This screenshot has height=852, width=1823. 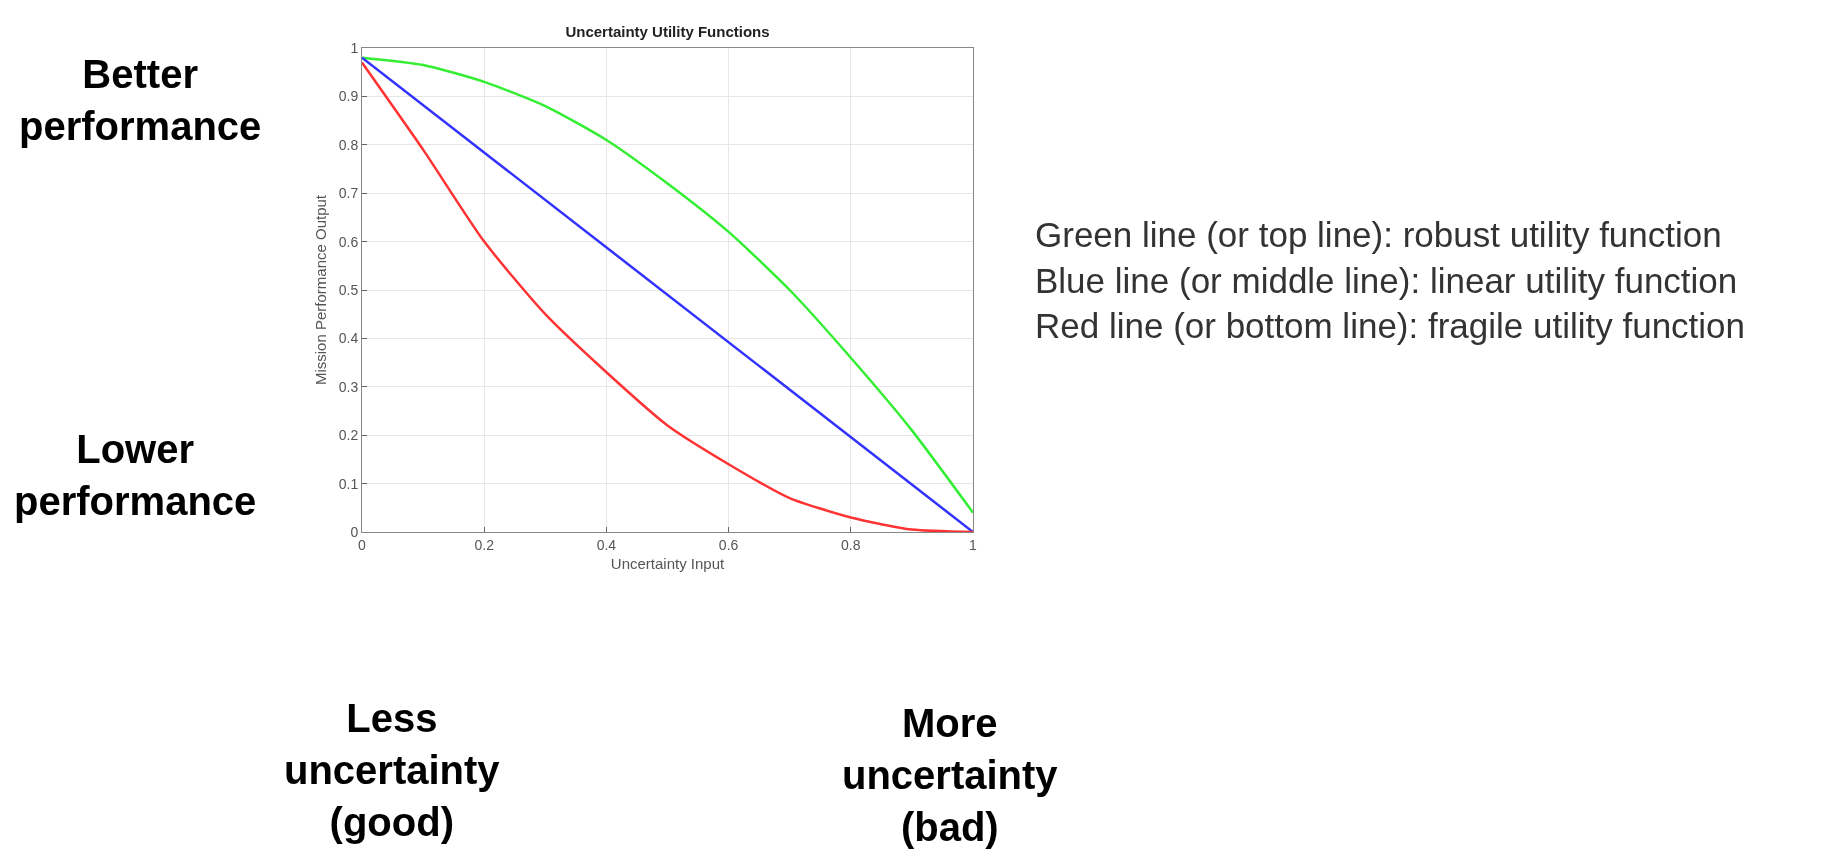 What do you see at coordinates (851, 544) in the screenshot?
I see `x-tick-label: 0.8` at bounding box center [851, 544].